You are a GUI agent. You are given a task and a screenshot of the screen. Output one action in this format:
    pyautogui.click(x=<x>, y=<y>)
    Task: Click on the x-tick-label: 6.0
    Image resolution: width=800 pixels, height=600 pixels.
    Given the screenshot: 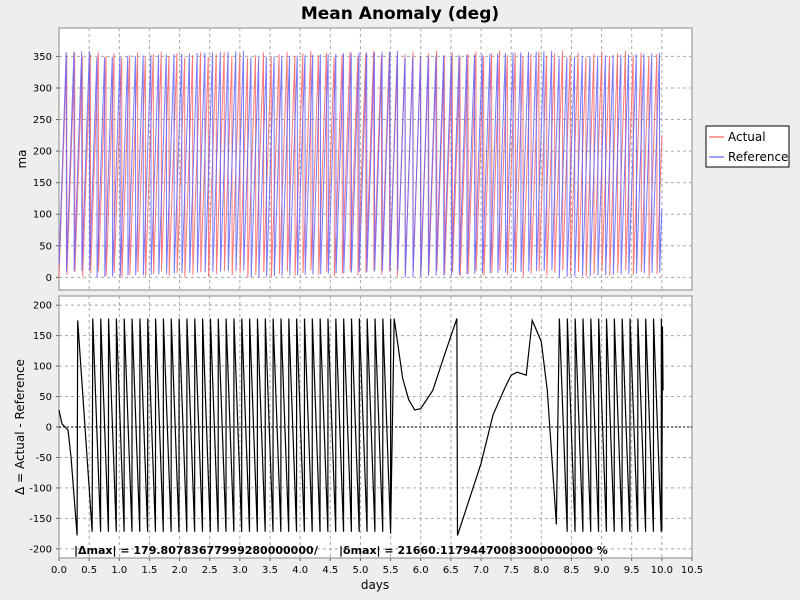 What is the action you would take?
    pyautogui.click(x=421, y=570)
    